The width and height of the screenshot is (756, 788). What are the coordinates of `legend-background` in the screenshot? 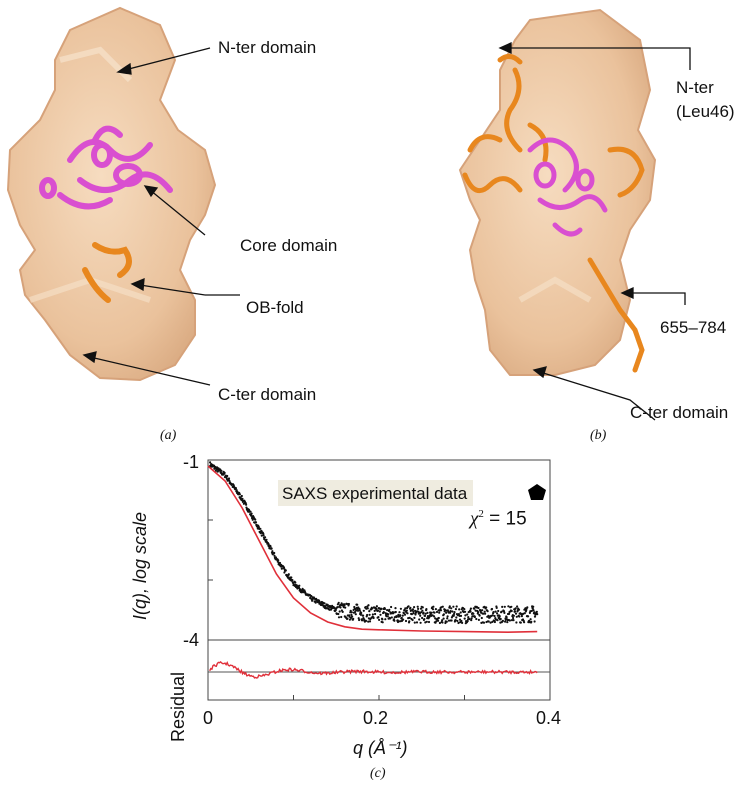 It's located at (375, 493).